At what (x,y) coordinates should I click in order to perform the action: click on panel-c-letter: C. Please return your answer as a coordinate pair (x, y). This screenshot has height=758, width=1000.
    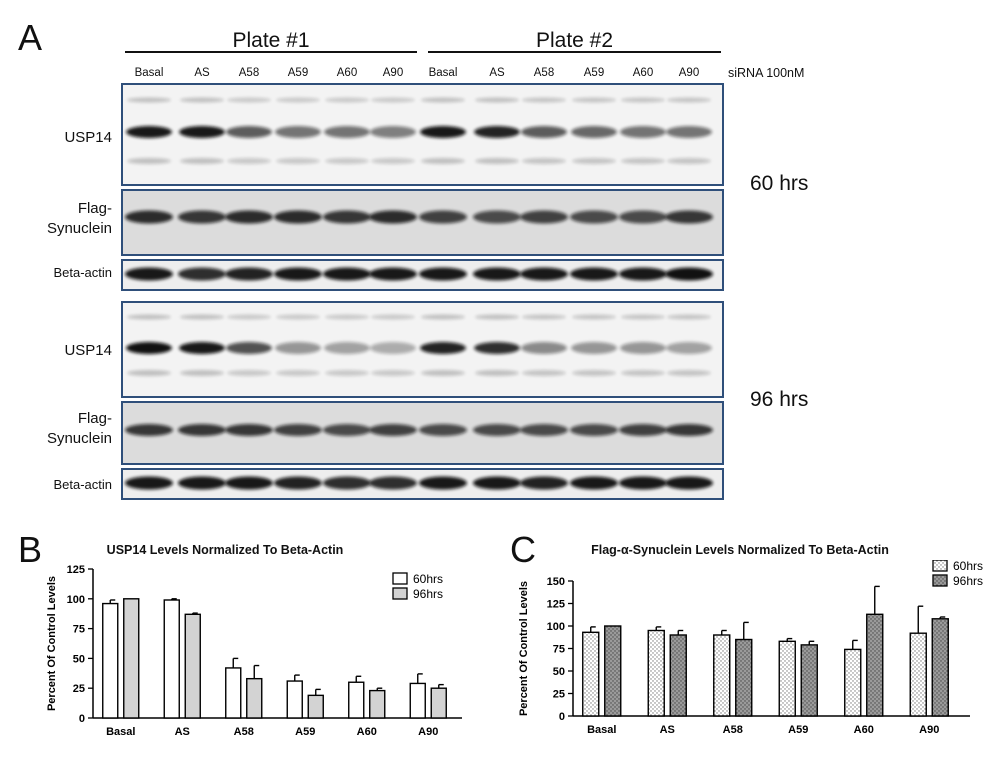
    Looking at the image, I should click on (523, 549).